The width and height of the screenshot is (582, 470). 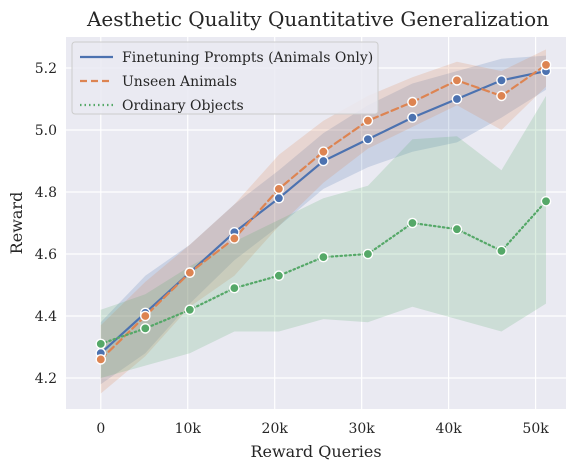 I want to click on x-axis-label: Reward Queries, so click(x=315, y=451).